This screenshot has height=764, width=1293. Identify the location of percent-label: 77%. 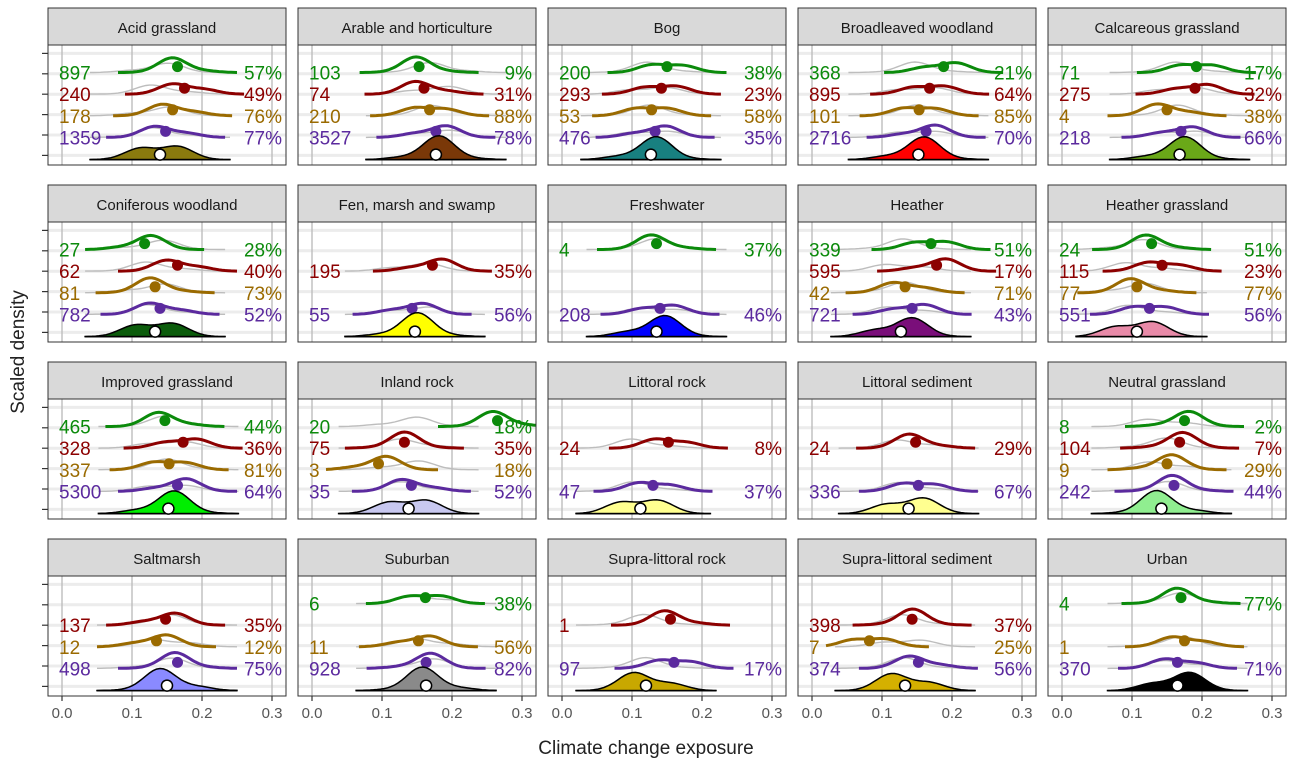
(1263, 605).